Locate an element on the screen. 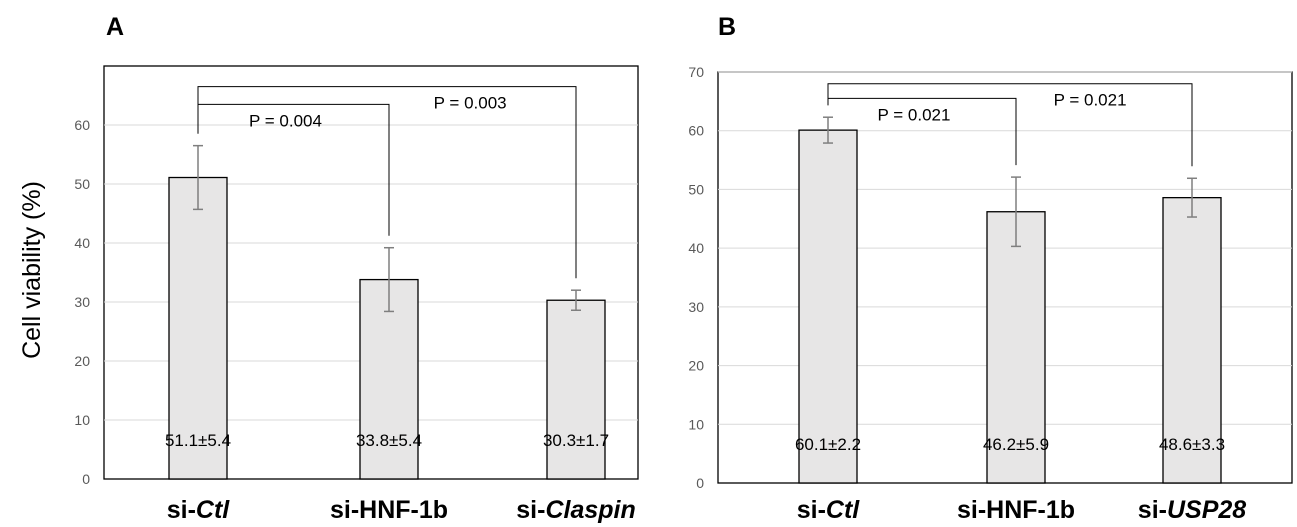  panel-b-label: B is located at coordinates (727, 27).